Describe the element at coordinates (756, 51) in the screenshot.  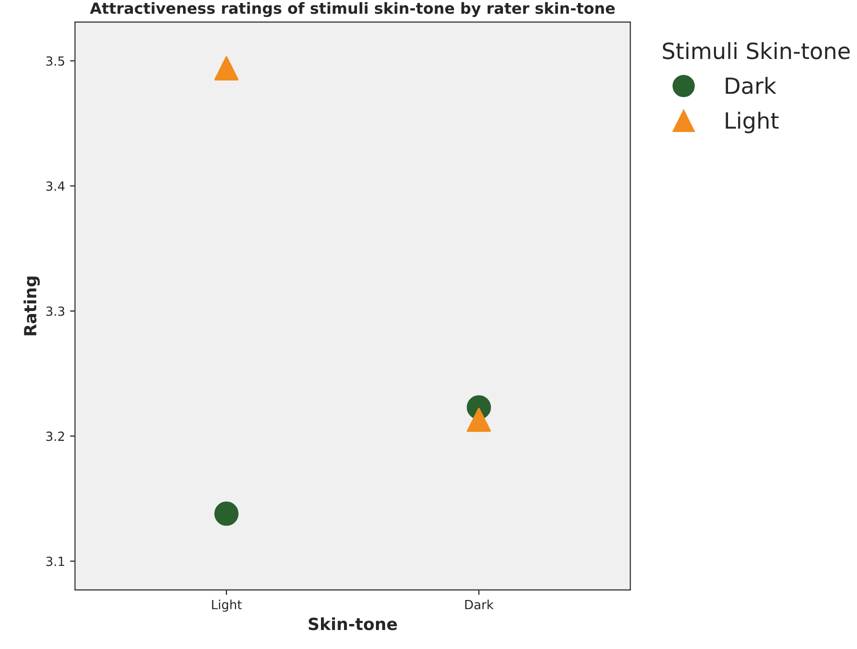
I see `legend-title: Stimuli Skin-tone` at that location.